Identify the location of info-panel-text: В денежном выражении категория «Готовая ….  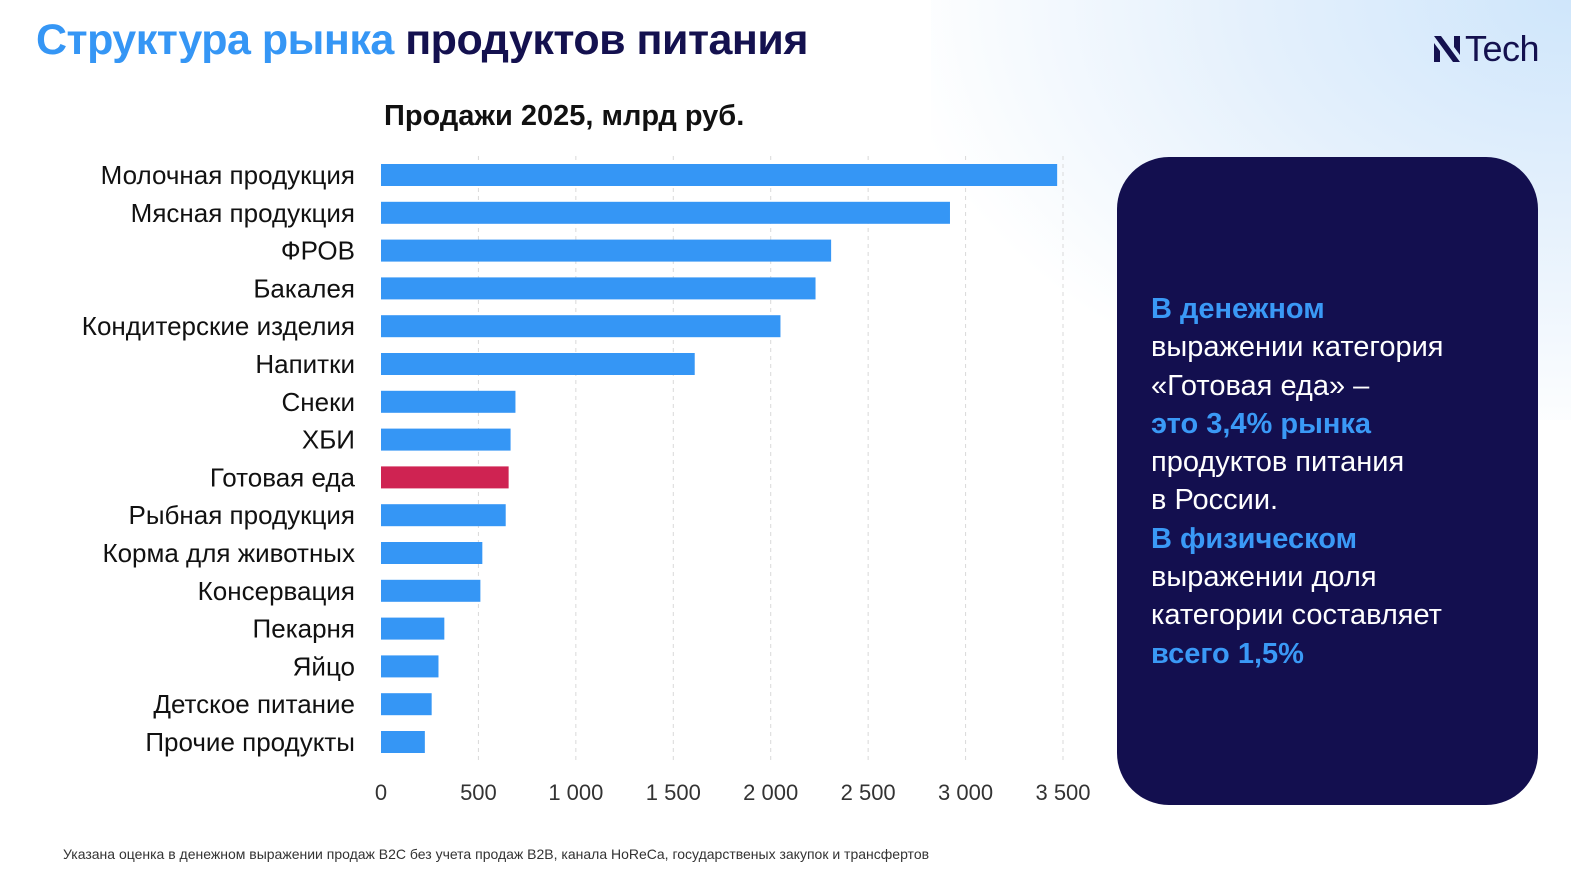
(1341, 481).